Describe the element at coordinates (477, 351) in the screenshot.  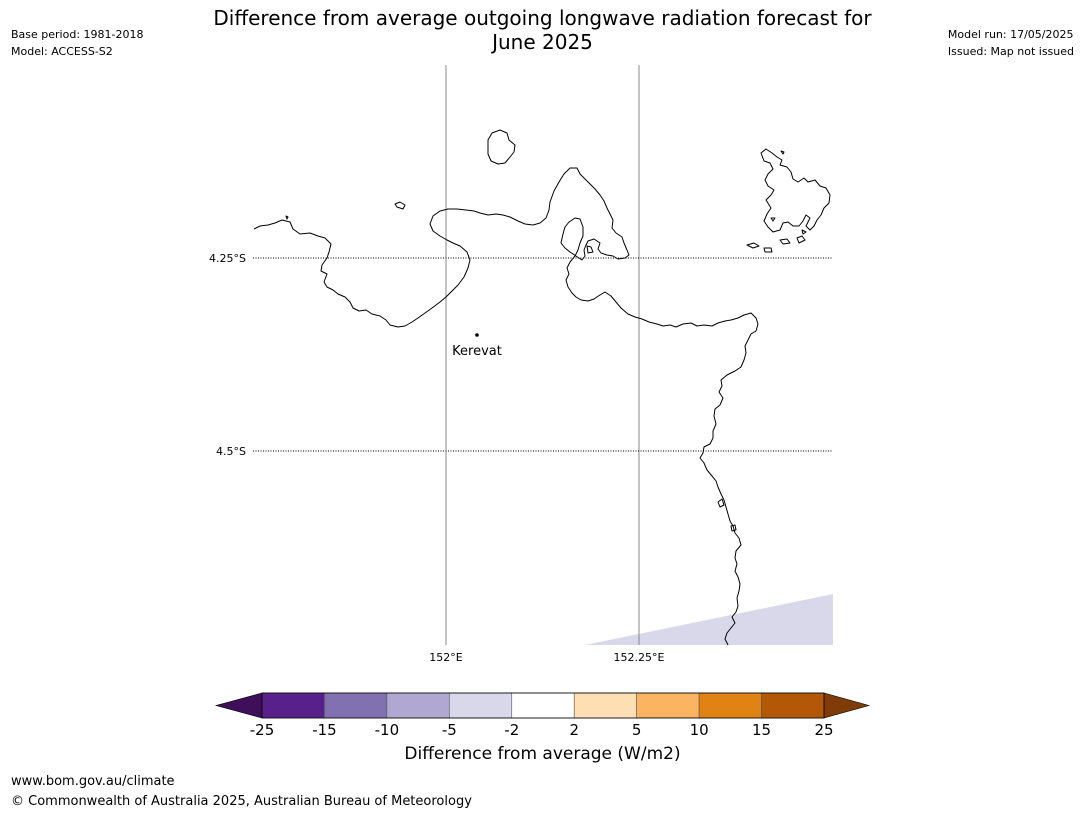
I see `kerevat-label: Kerevat` at that location.